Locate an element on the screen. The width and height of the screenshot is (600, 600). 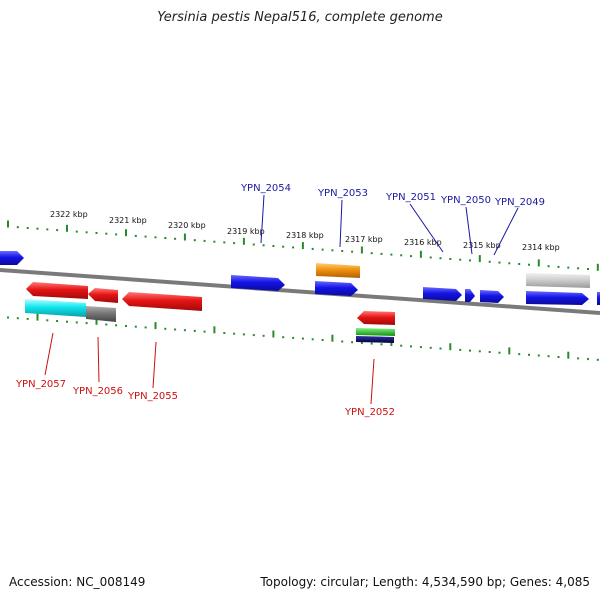
gene-label: YPN_2054 is located at coordinates (265, 188).